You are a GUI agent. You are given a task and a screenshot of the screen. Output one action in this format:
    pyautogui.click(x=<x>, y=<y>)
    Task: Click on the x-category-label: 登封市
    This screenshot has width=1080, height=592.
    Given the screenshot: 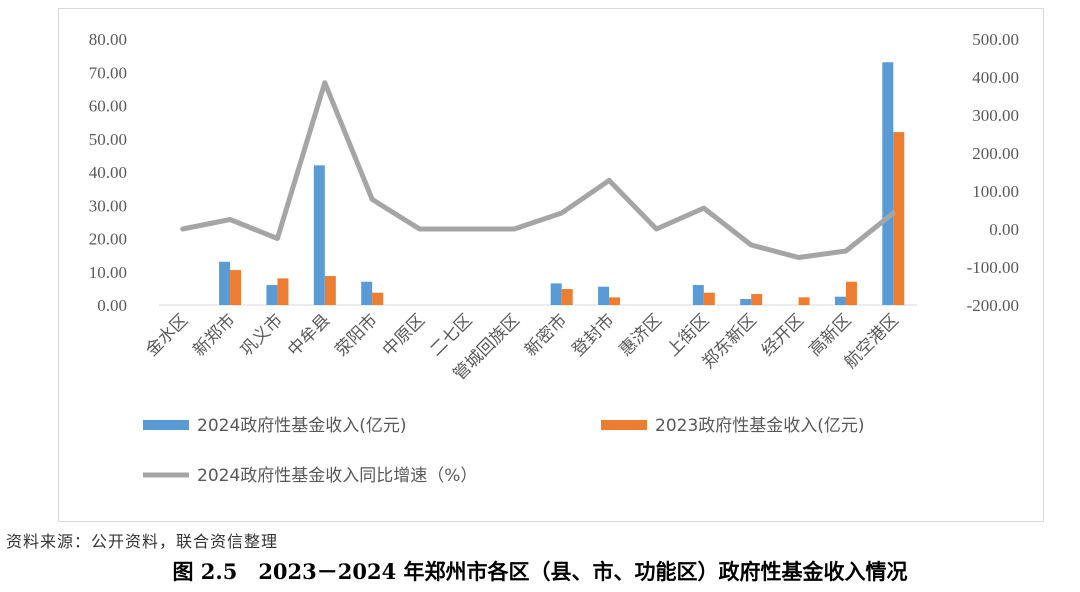 What is the action you would take?
    pyautogui.click(x=593, y=335)
    